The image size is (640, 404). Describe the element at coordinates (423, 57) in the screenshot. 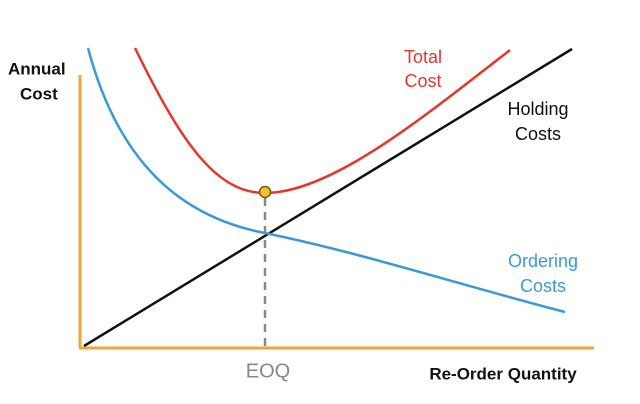

I see `total-cost-label: Total` at that location.